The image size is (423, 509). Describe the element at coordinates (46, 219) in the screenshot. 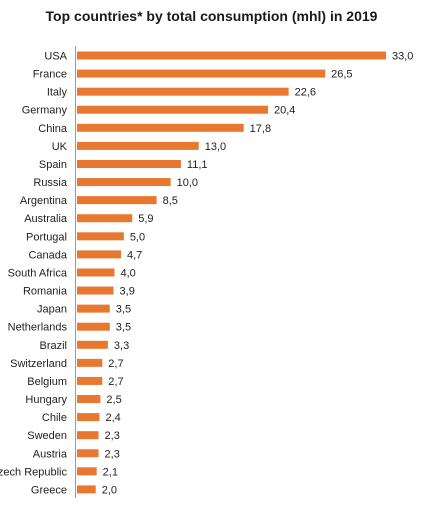

I see `category-label-australia: Australia` at that location.